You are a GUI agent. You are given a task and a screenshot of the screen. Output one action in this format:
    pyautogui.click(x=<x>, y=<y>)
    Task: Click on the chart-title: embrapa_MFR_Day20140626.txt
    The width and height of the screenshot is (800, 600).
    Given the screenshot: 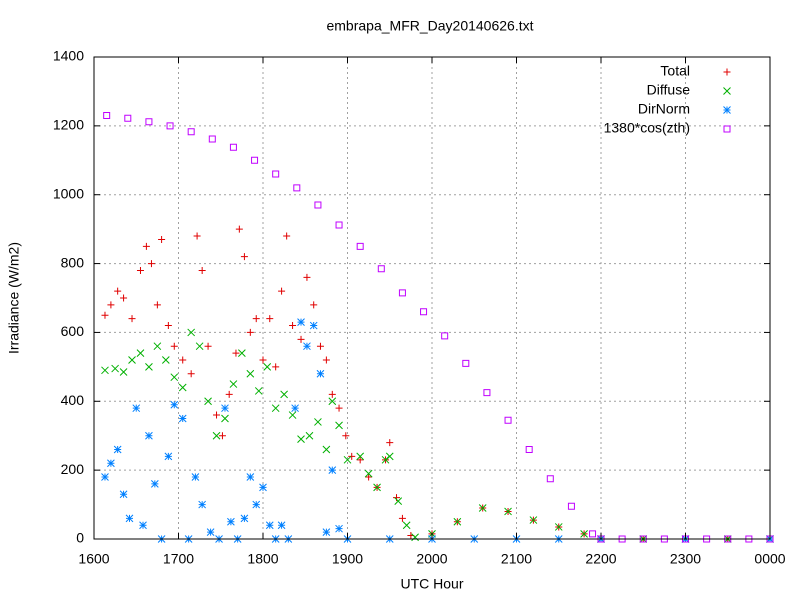 What is the action you would take?
    pyautogui.click(x=429, y=26)
    